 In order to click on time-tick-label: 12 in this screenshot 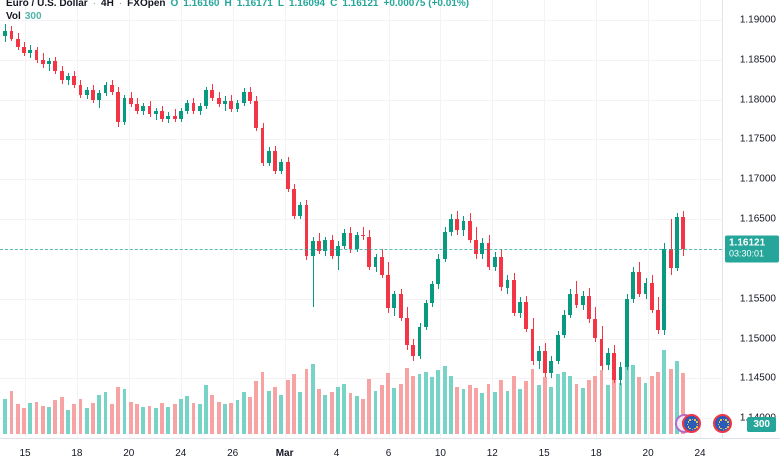, I will do `click(492, 453)`.